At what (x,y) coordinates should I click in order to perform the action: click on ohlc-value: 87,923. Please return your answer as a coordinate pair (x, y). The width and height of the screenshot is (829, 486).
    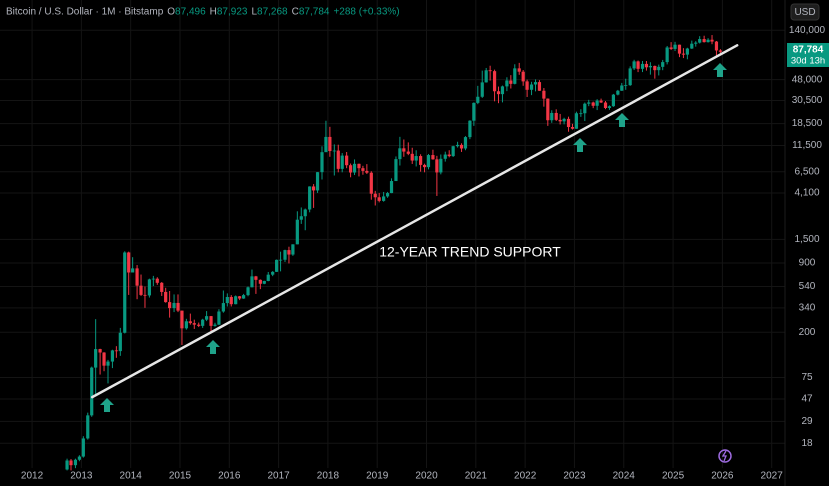
    Looking at the image, I should click on (232, 12).